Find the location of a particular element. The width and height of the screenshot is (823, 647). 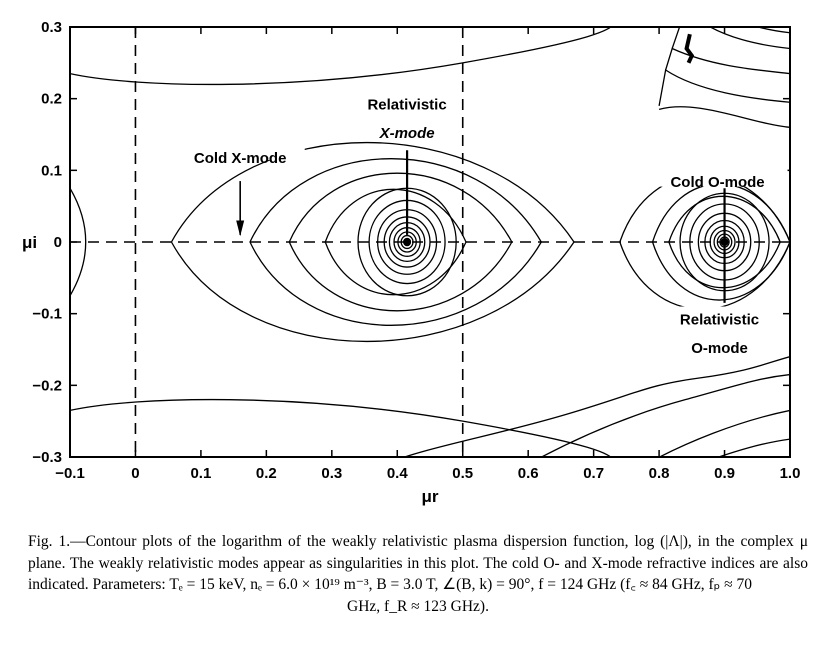

y-tick-label: −0.2 is located at coordinates (47, 385).